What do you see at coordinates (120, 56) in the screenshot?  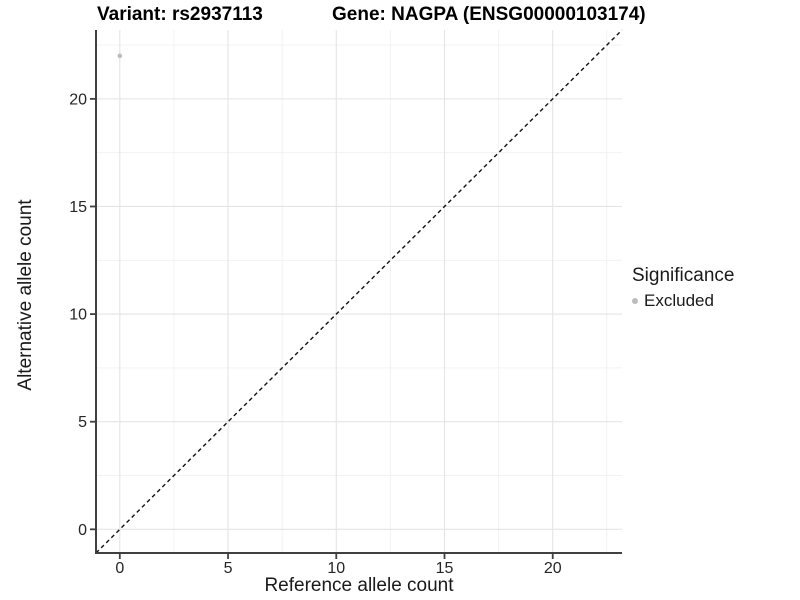 I see `data-point` at bounding box center [120, 56].